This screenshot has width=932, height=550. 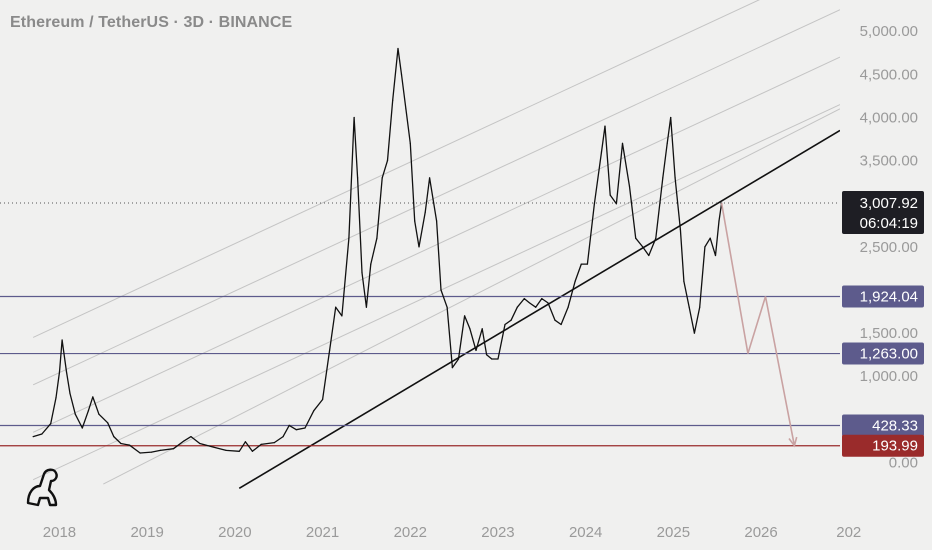 I want to click on level-label-2: 428.33, so click(x=895, y=426).